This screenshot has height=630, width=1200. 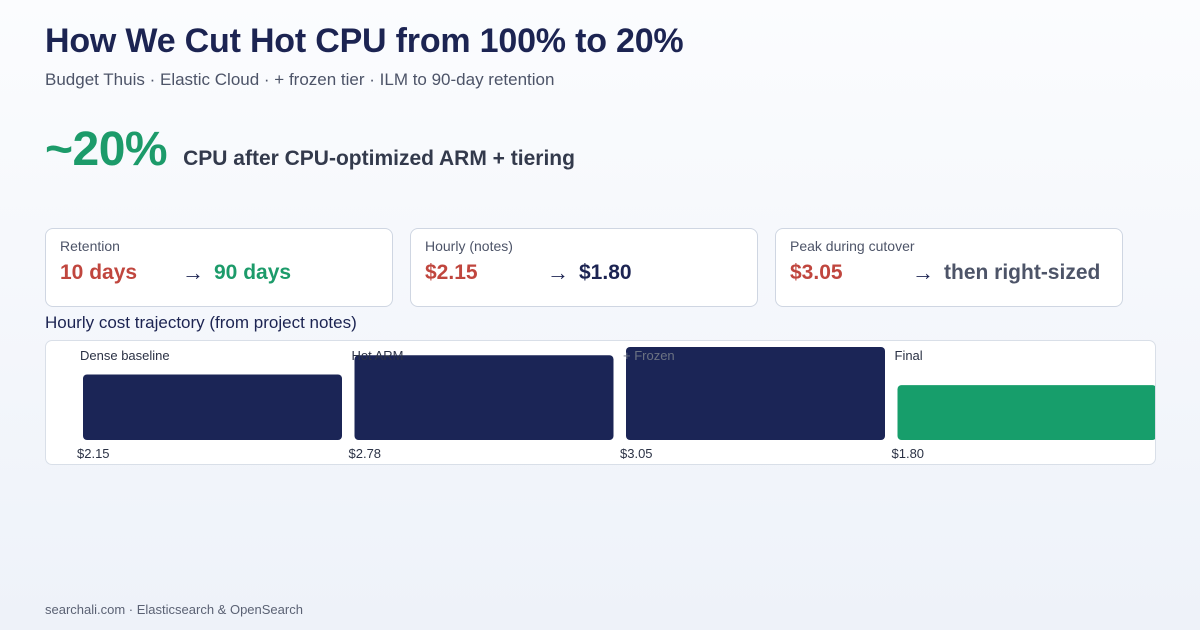 What do you see at coordinates (605, 272) in the screenshot?
I see `card-to-value: $1.80` at bounding box center [605, 272].